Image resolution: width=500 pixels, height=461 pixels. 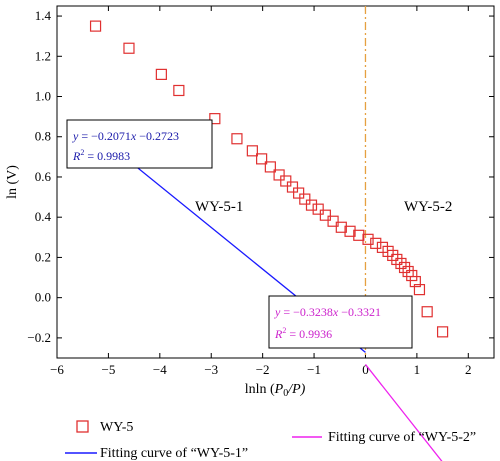 What do you see at coordinates (402, 437) in the screenshot?
I see `legend-label-fit-wy-5-2: Fitting curve of “WY-5-2”` at bounding box center [402, 437].